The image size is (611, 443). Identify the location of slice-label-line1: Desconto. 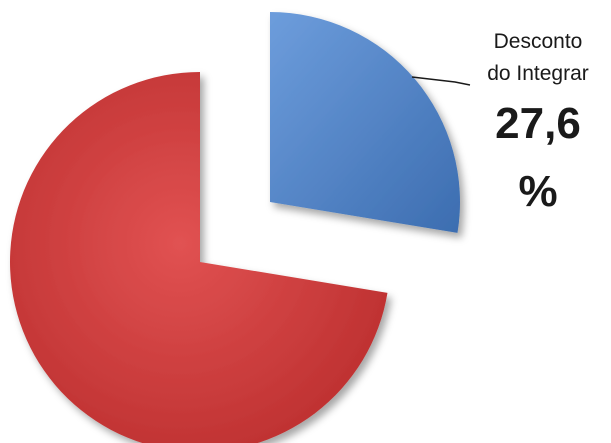
(538, 41).